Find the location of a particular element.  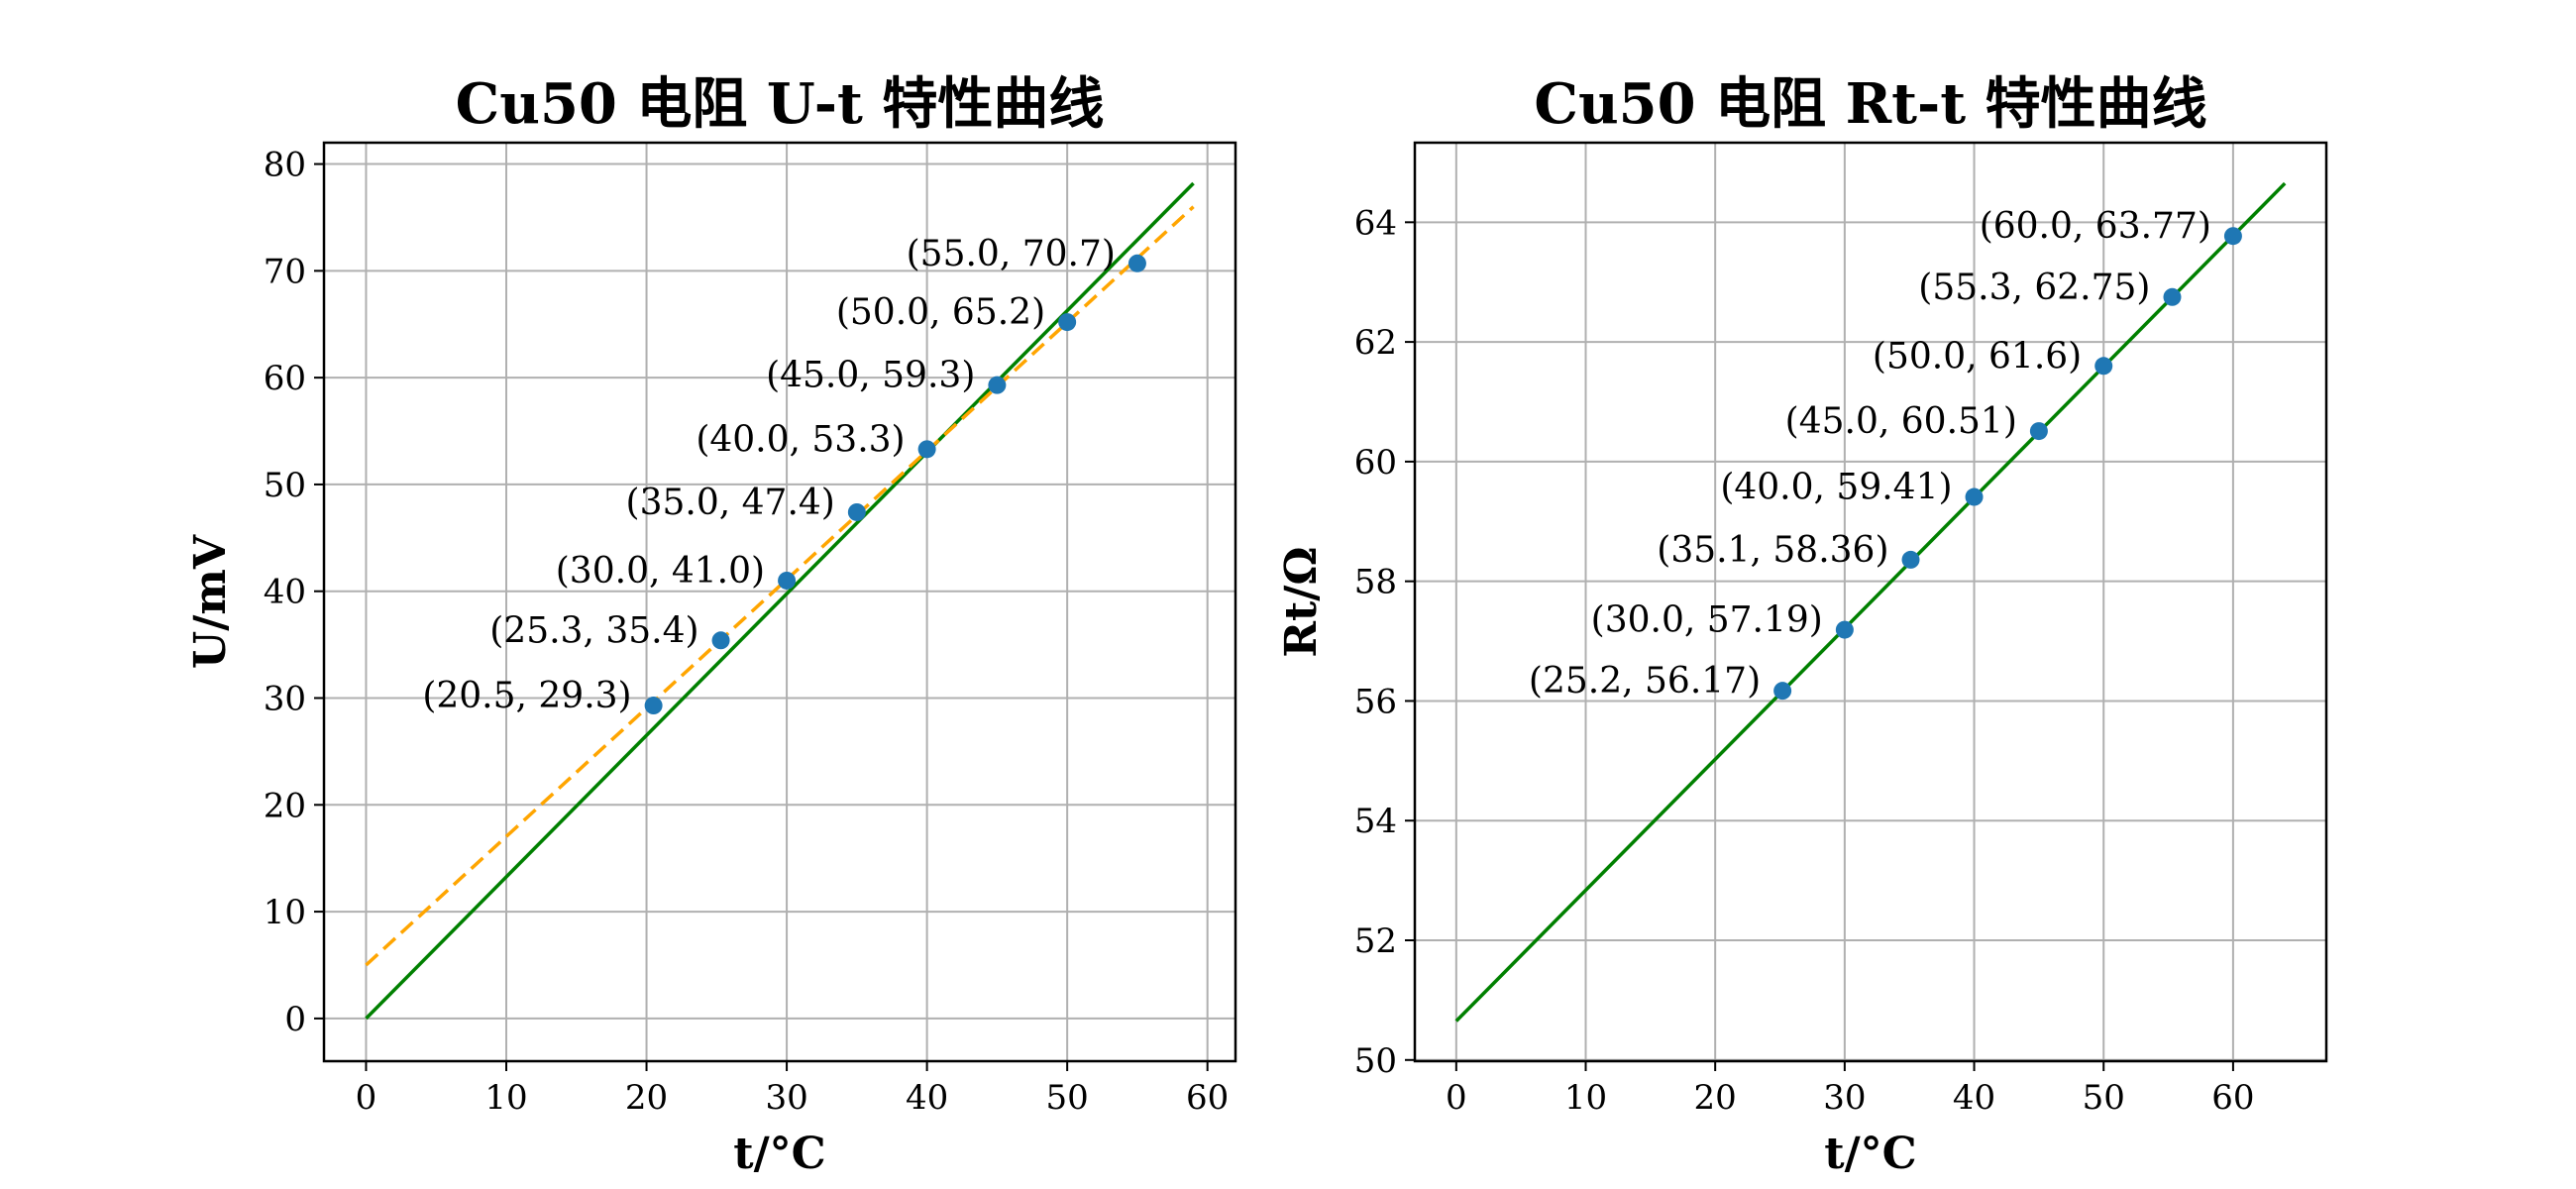

y-tick-label: 64 is located at coordinates (1375, 223).